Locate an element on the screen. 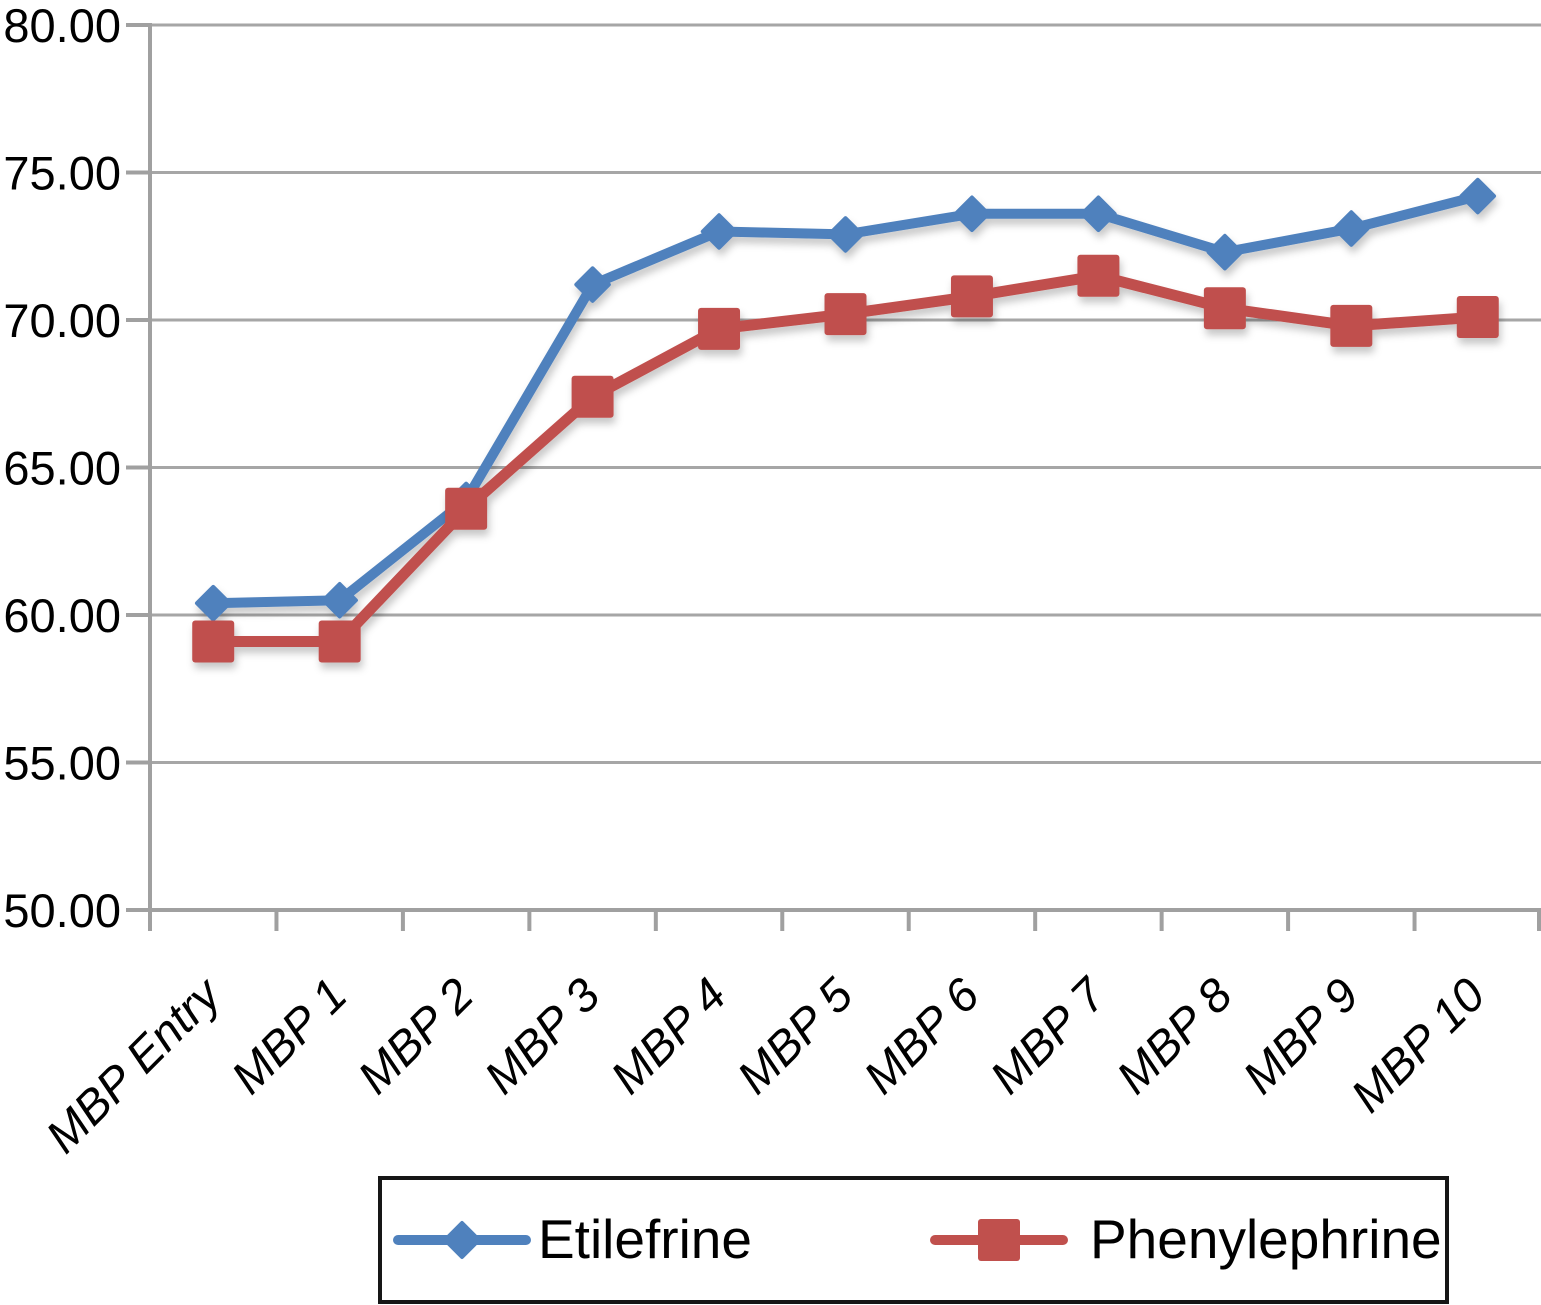 The width and height of the screenshot is (1541, 1305). y-tick-label: 60.00 is located at coordinates (62, 615).